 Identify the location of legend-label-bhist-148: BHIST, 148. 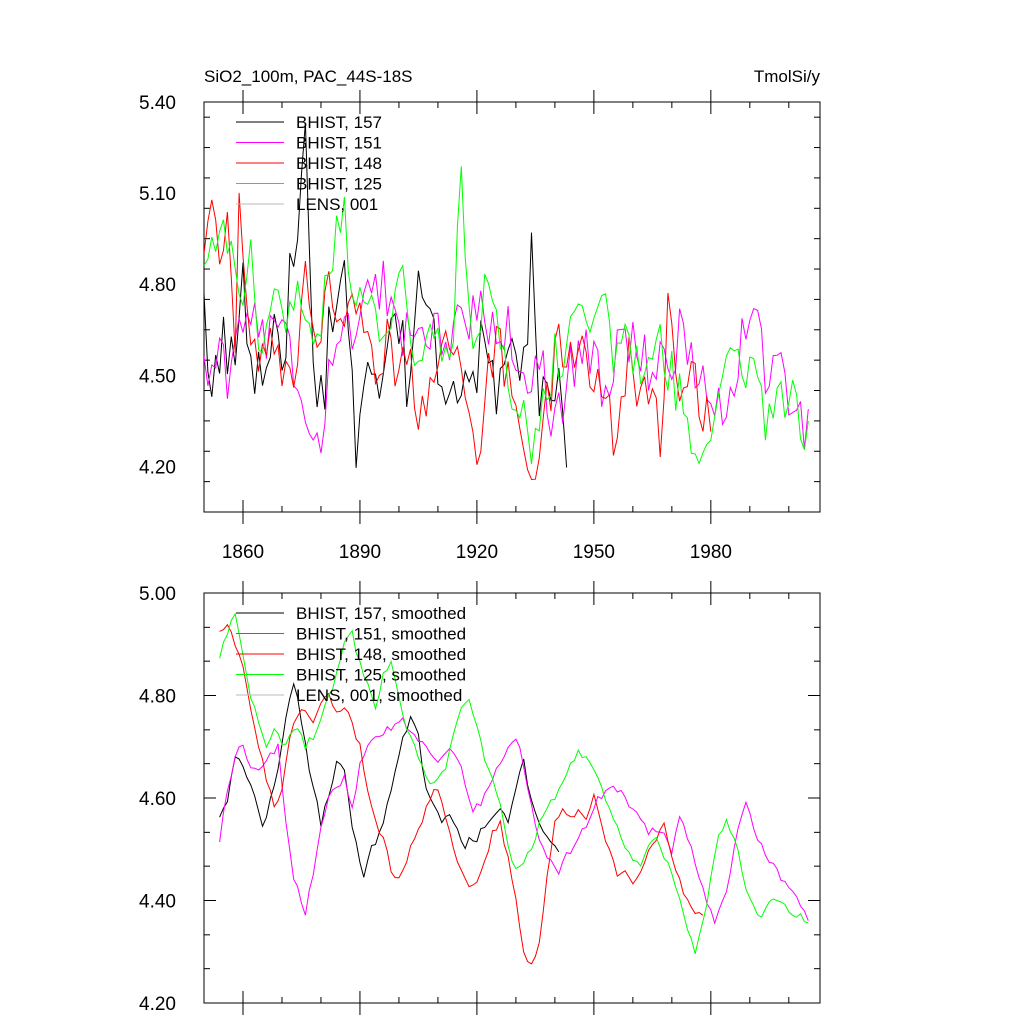
(339, 163).